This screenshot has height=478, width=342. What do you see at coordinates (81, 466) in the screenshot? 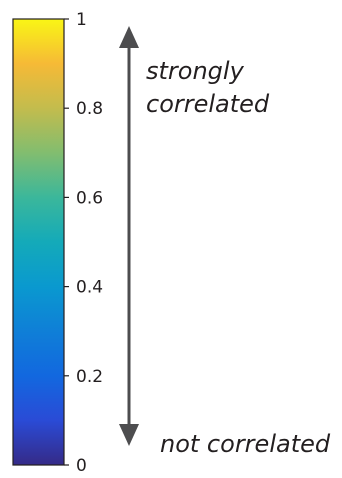
I see `tick-label: 0` at bounding box center [81, 466].